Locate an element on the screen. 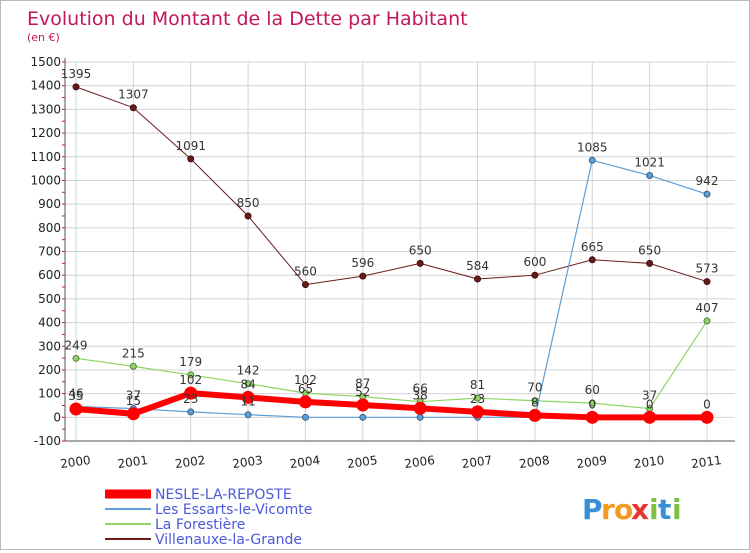  data-label-les-essarts-le-vicomte: 23 is located at coordinates (190, 399).